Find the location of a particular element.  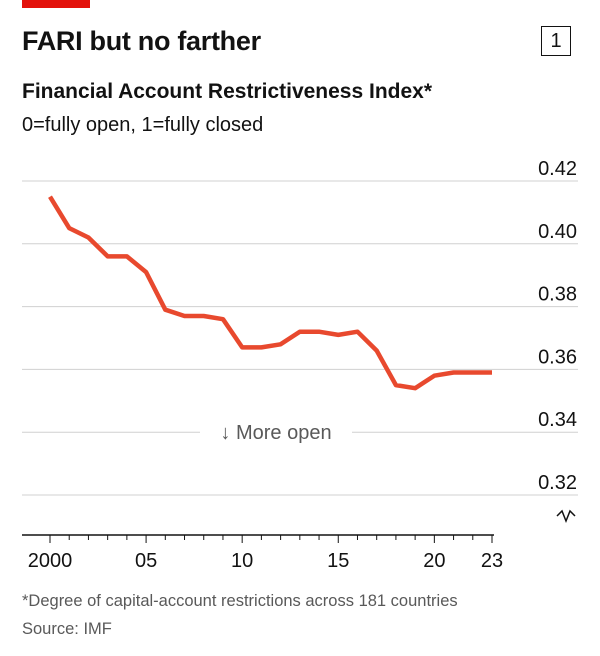

chart-number-badge: 1 is located at coordinates (556, 41).